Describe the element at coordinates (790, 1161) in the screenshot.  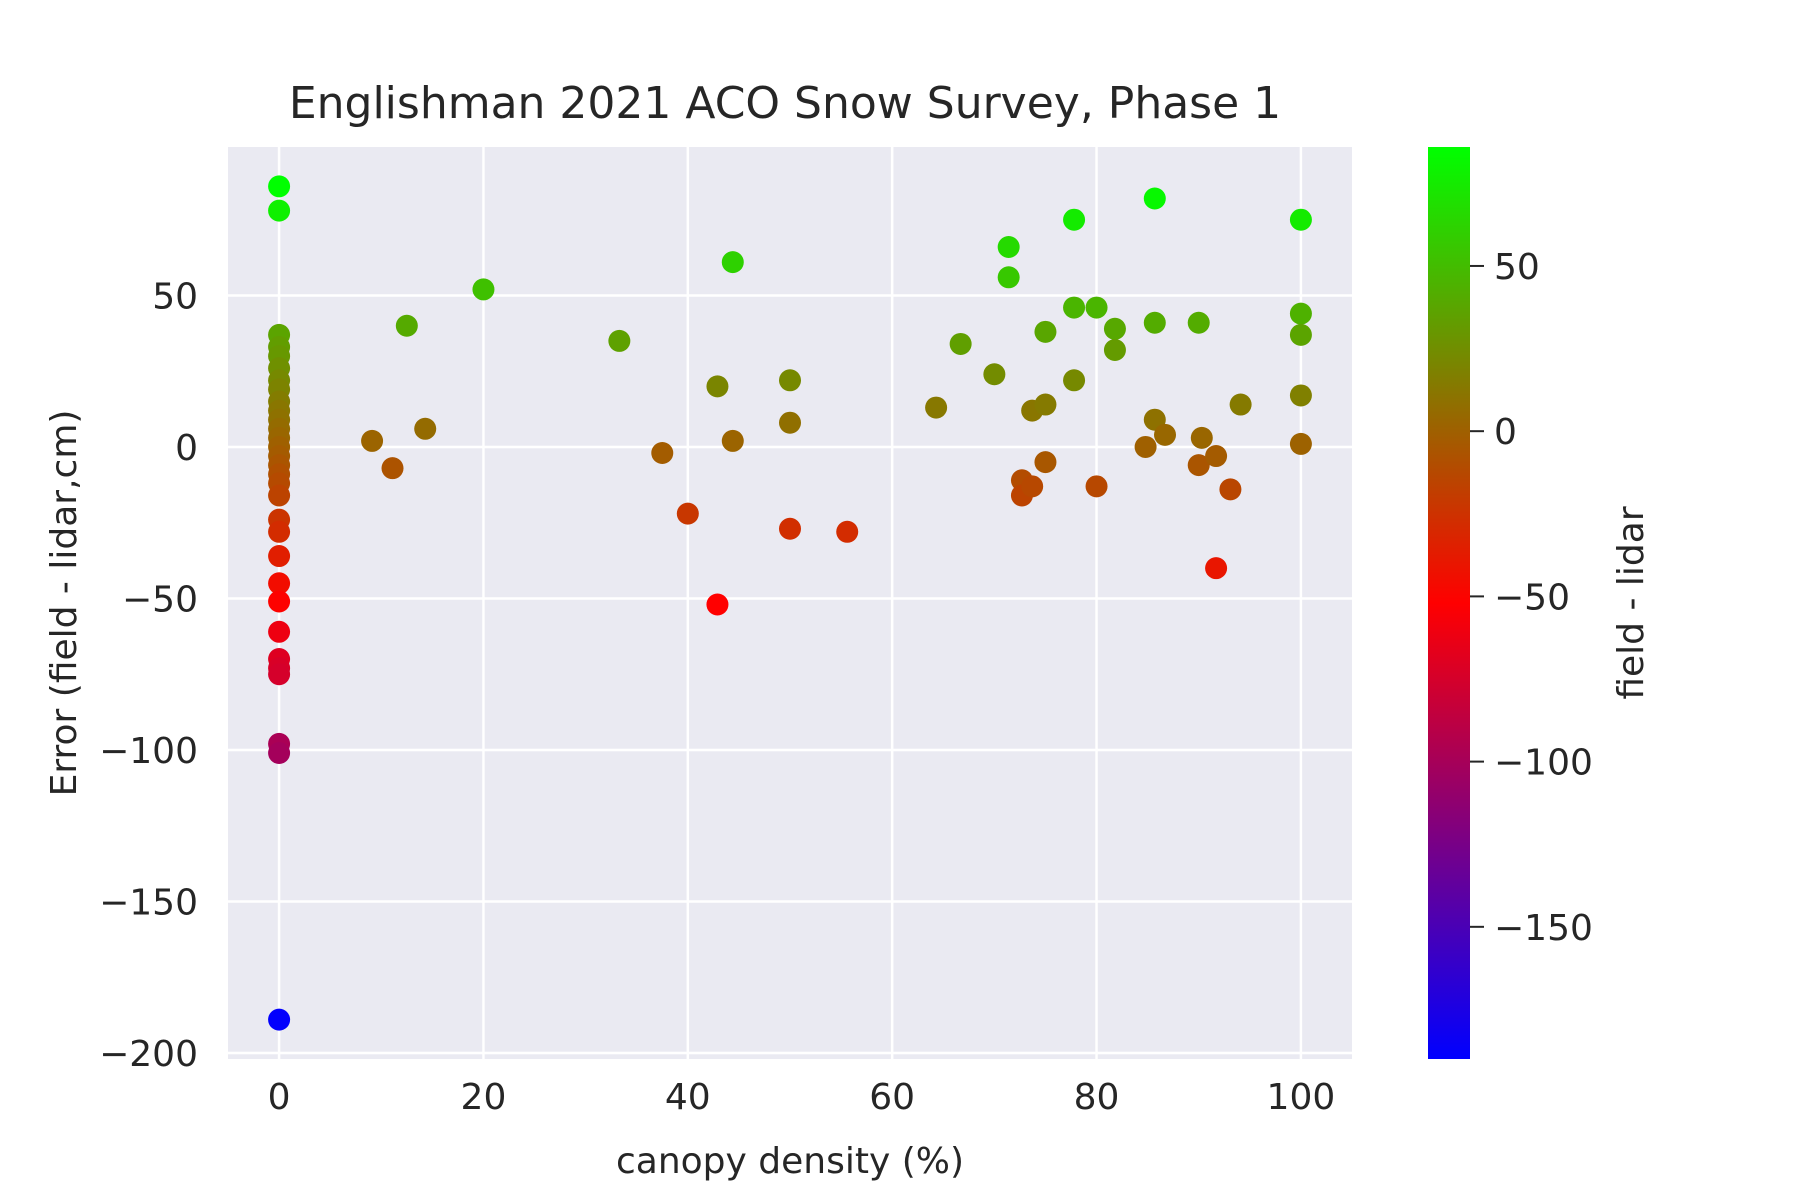
I see `x-axis-label: canopy density (%)` at that location.